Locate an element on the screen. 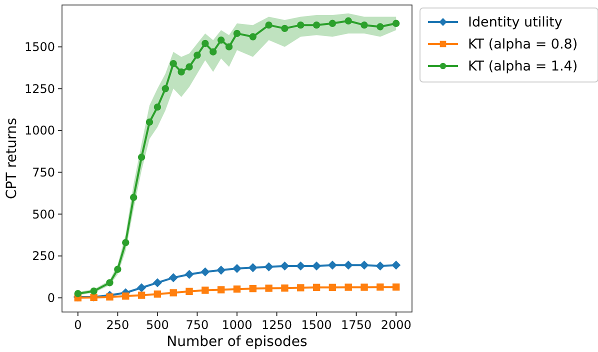  x-tick-label: 1750 is located at coordinates (356, 325).